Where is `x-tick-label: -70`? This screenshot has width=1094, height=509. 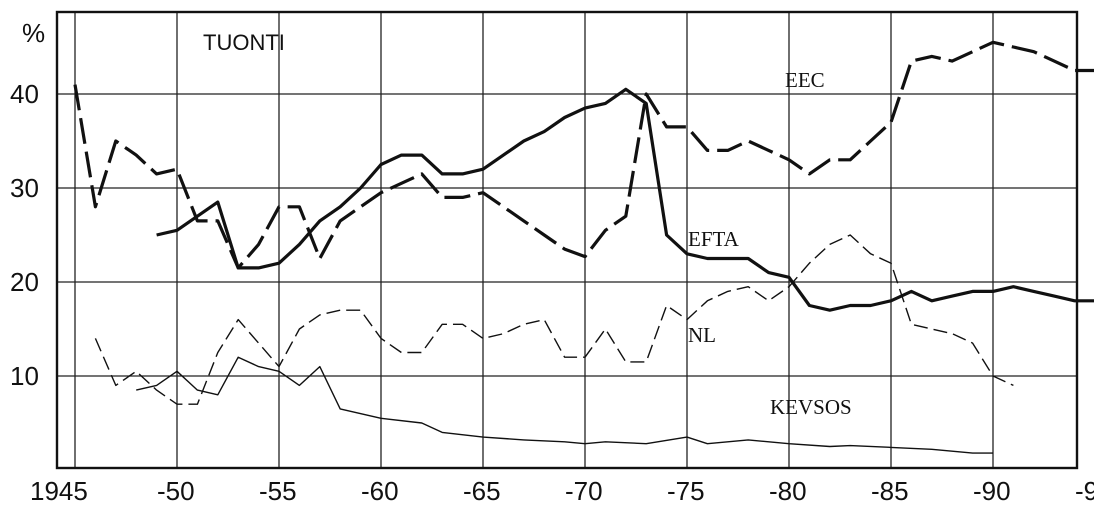
x-tick-label: -70 is located at coordinates (584, 491).